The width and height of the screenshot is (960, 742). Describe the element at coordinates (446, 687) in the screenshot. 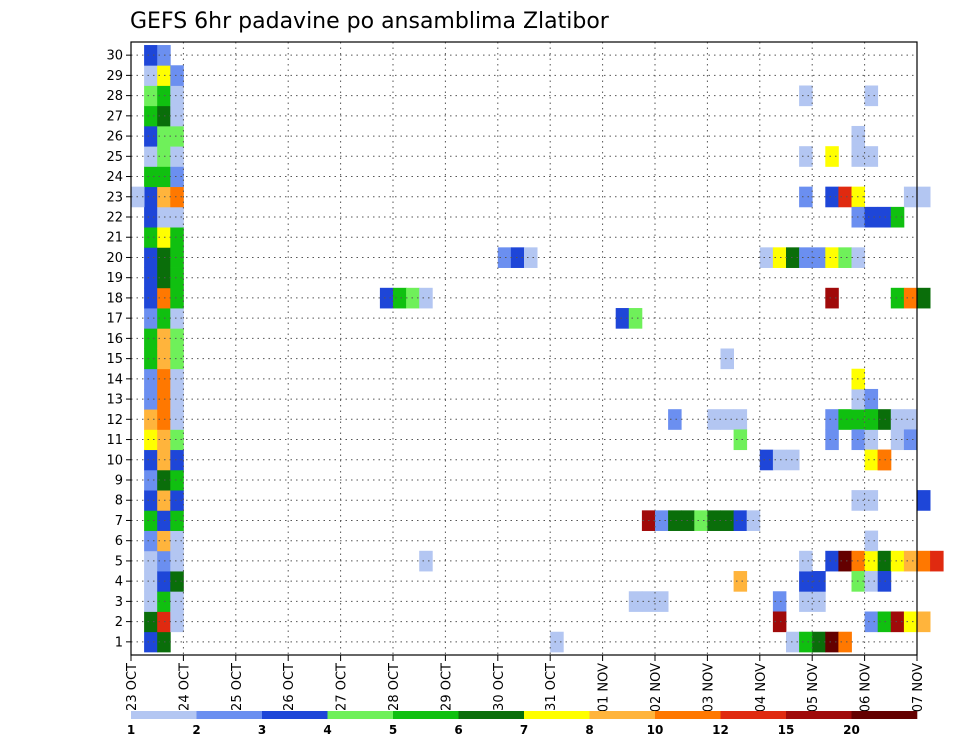

I see `x-tick-label: 29 OCT` at that location.